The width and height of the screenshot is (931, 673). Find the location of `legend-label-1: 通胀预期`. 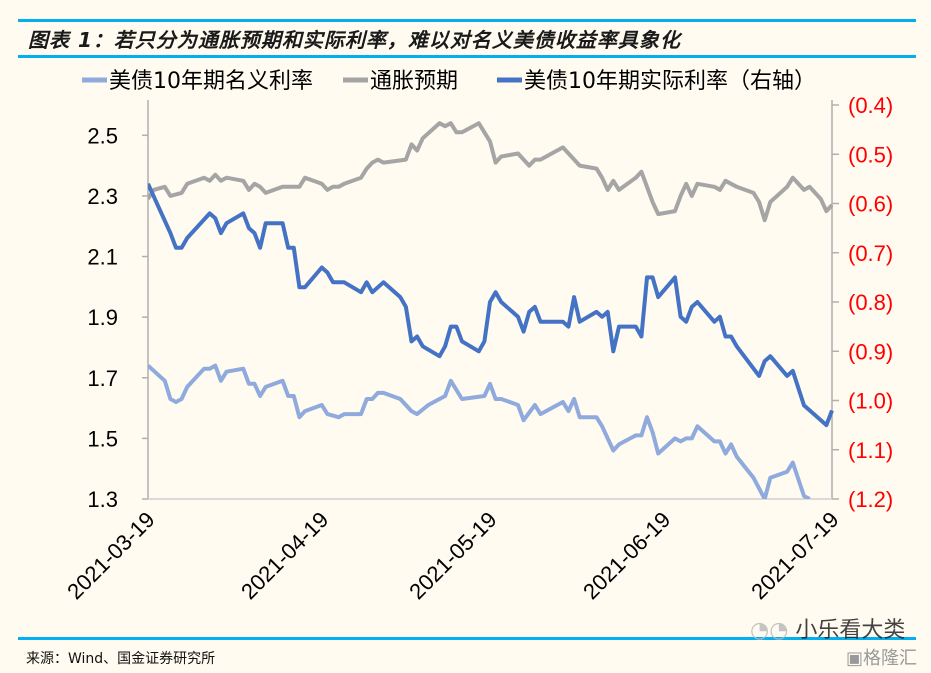

legend-label-1: 通胀预期 is located at coordinates (414, 81).